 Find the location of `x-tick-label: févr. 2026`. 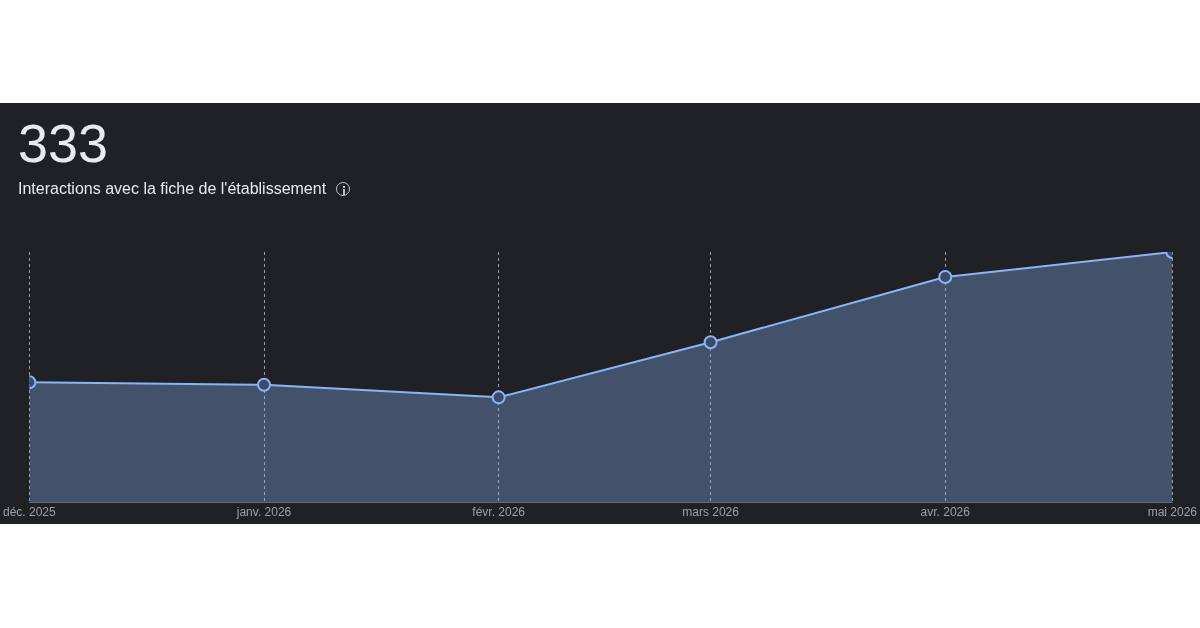

x-tick-label: févr. 2026 is located at coordinates (499, 512).